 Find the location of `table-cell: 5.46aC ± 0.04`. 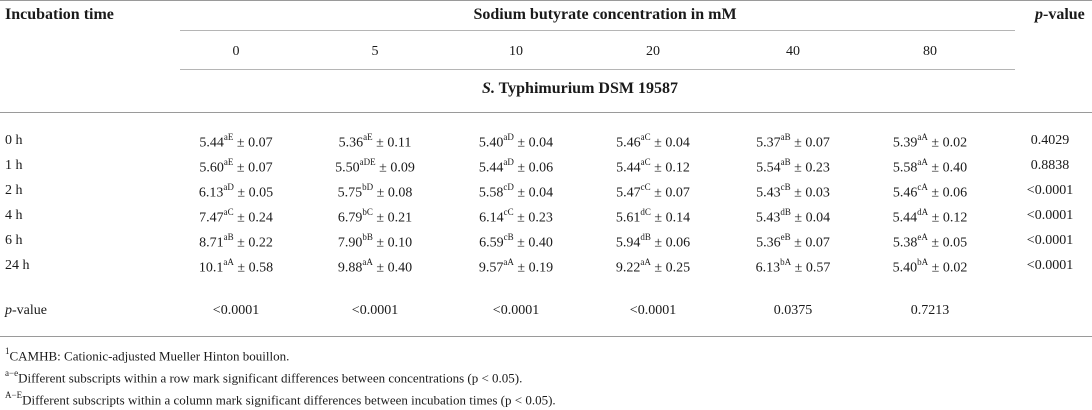

table-cell: 5.46aC ± 0.04 is located at coordinates (653, 142).